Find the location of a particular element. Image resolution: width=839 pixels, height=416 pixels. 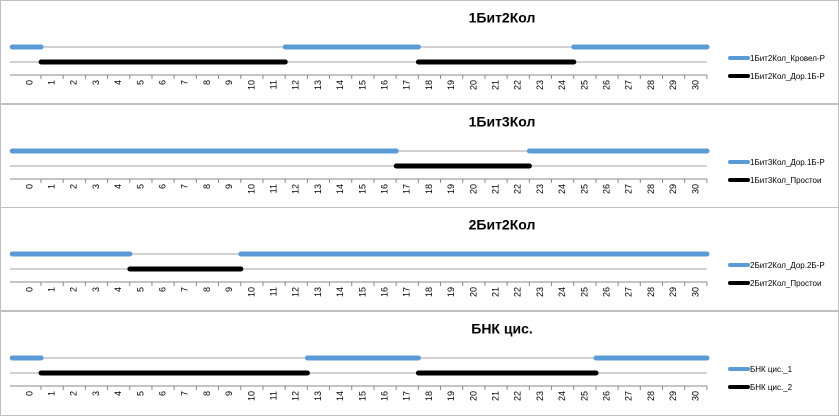

chart-title: 1Бит3Кол is located at coordinates (502, 122).